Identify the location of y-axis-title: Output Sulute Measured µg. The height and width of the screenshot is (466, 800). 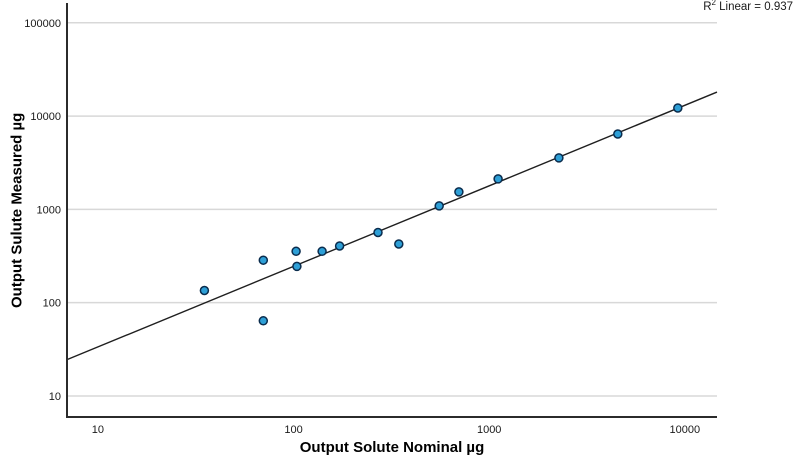
(17, 210).